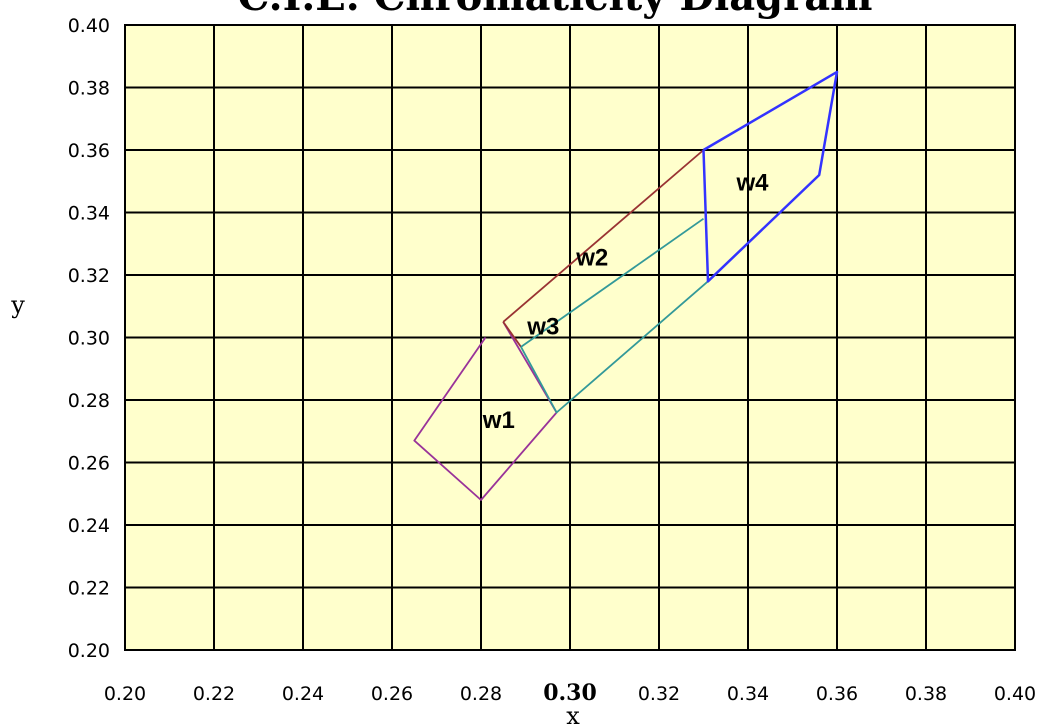  Describe the element at coordinates (89, 26) in the screenshot. I see `y-tick-label: 0.40` at that location.